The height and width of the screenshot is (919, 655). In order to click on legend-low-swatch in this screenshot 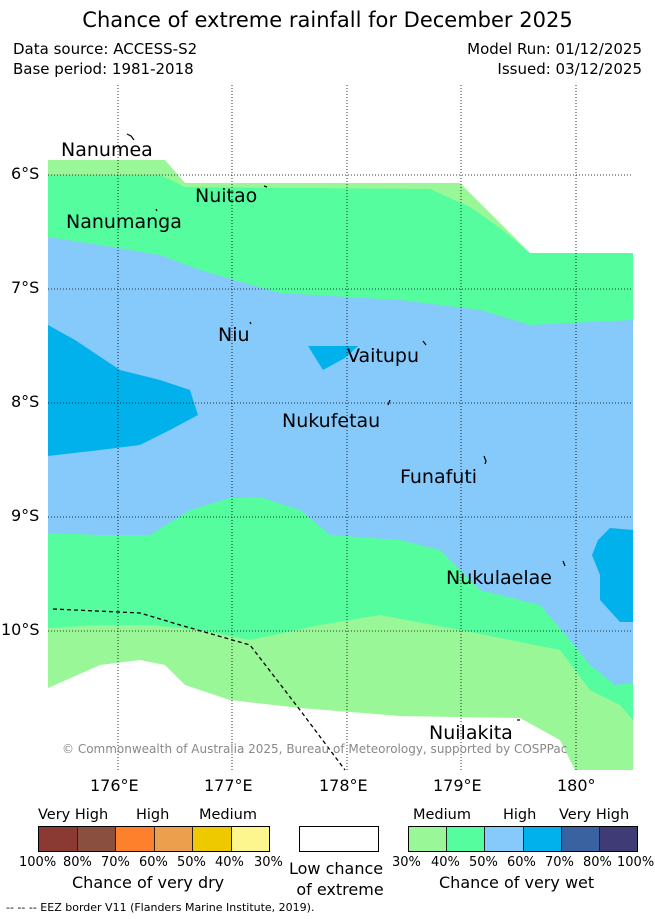, I will do `click(339, 839)`.